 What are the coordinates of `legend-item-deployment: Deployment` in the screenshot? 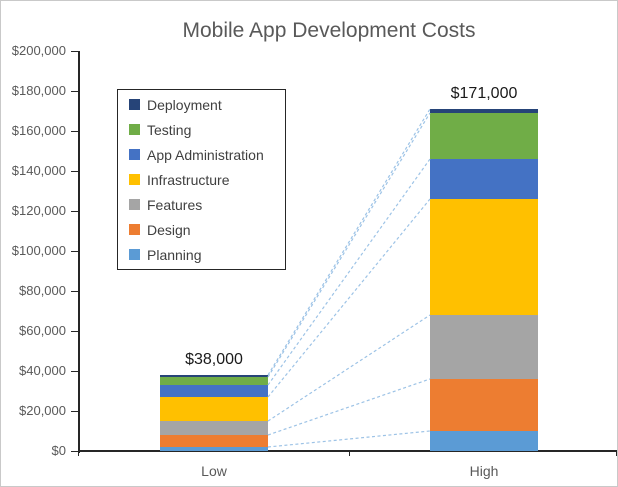 It's located at (207, 105).